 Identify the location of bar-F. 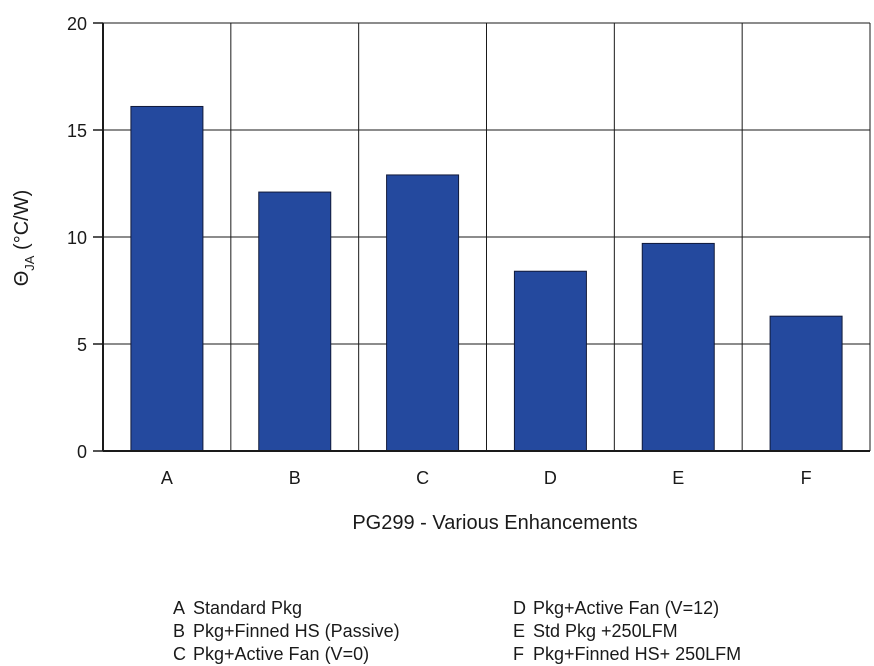
(806, 383).